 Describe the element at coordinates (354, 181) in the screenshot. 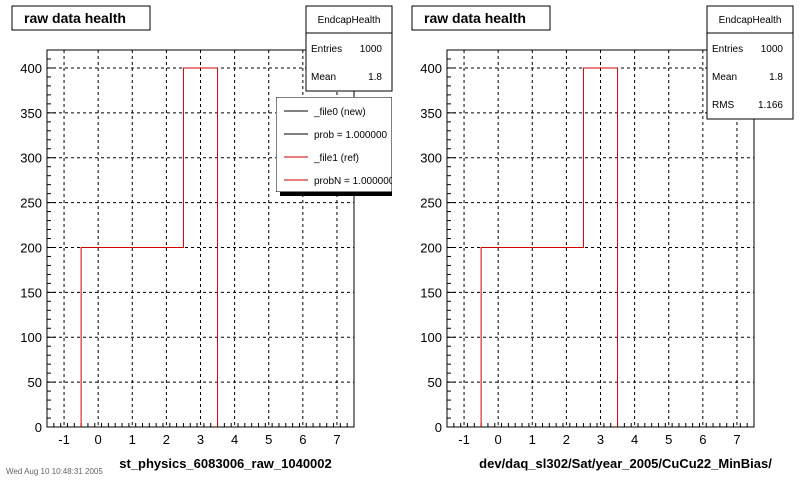

I see `legend-entry-label: probN = 1.000000` at that location.